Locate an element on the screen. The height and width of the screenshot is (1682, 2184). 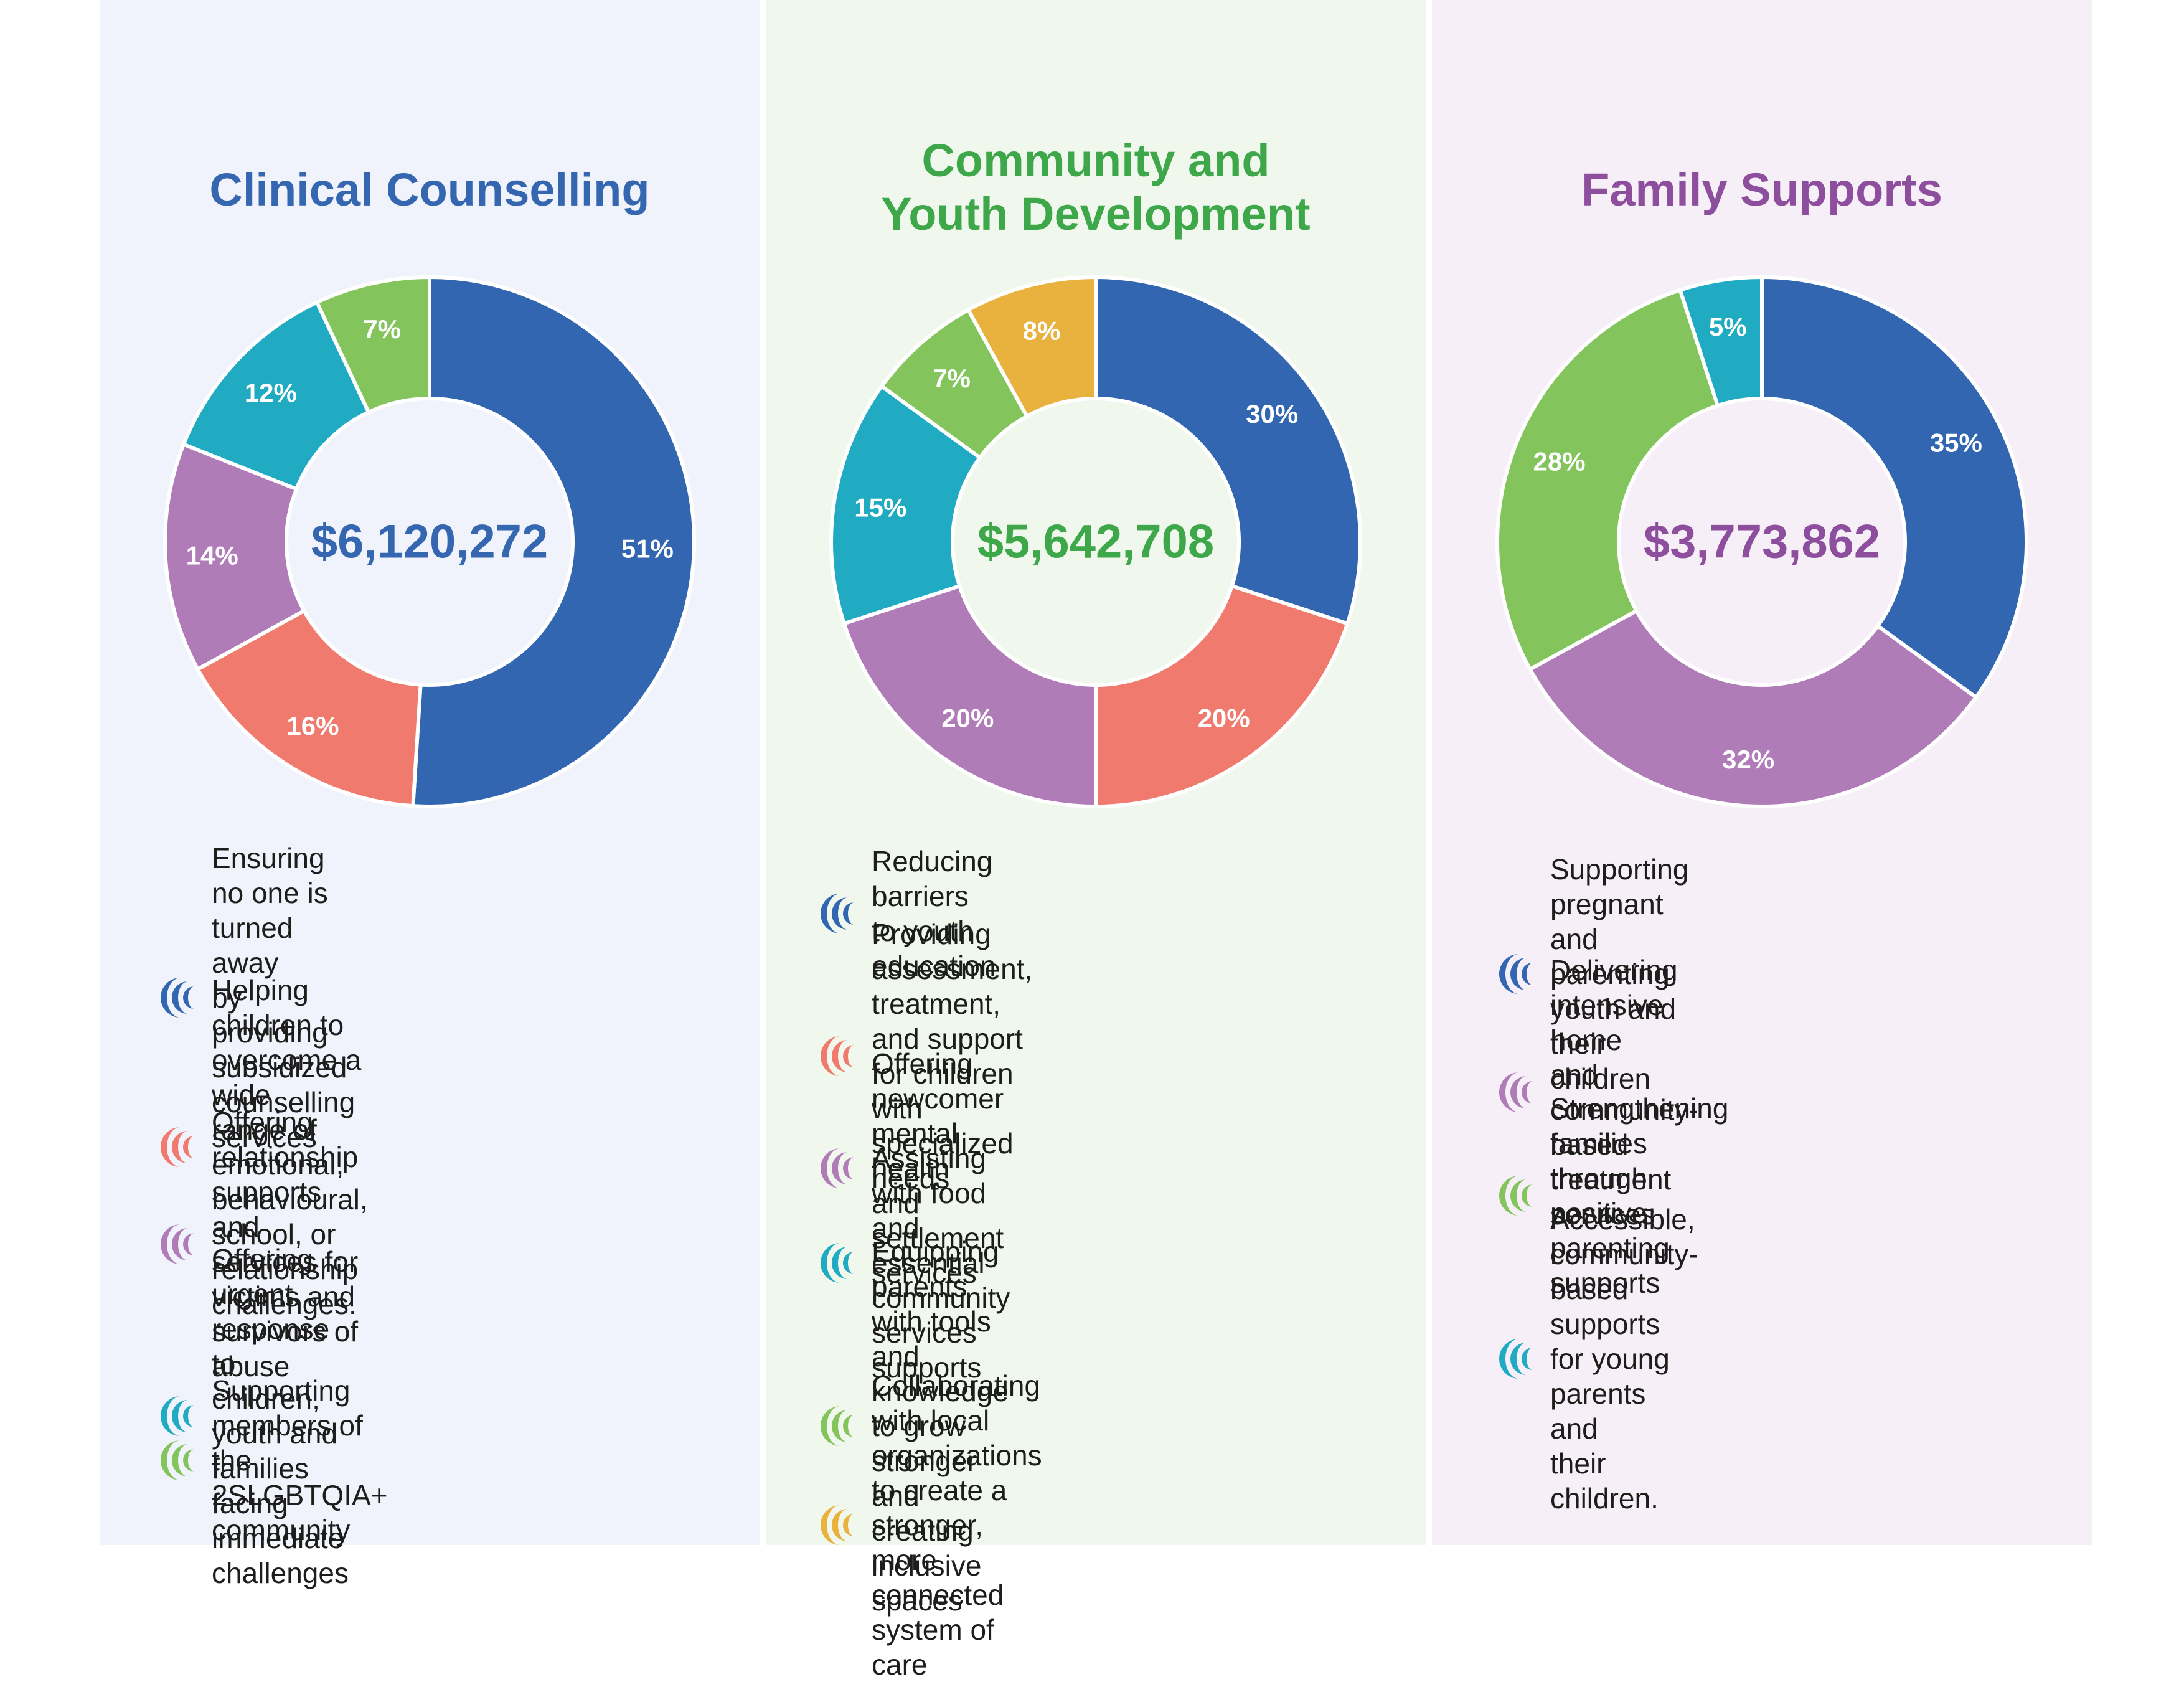
donut-chart: 51% 16% 14% 12% 7% $6,120,272 is located at coordinates (430, 542).